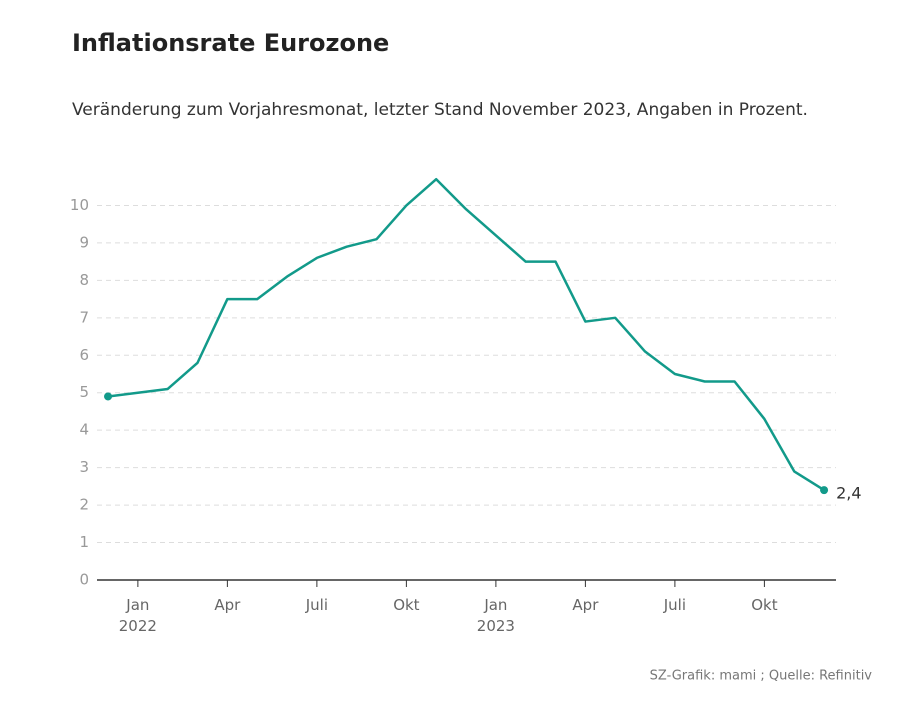  What do you see at coordinates (79, 205) in the screenshot?
I see `y-tick-label: 10` at bounding box center [79, 205].